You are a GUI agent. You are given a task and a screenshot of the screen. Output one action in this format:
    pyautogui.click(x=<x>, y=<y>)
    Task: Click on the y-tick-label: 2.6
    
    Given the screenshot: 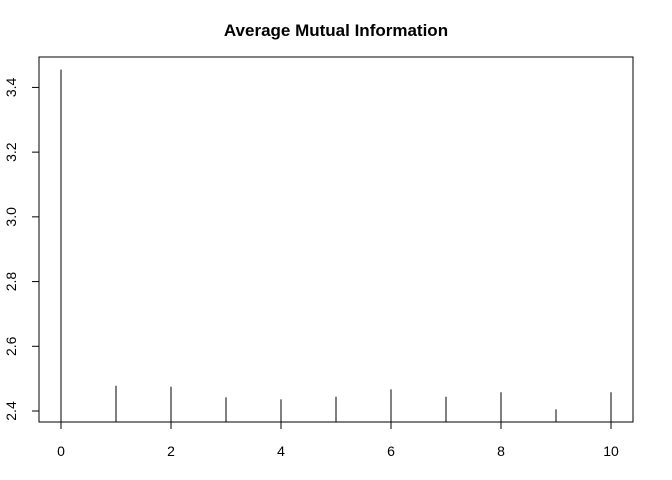 What is the action you would take?
    pyautogui.click(x=11, y=346)
    